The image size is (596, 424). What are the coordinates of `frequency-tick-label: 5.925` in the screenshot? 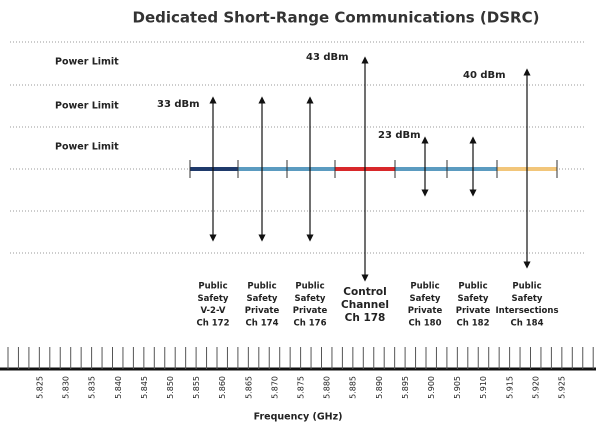 It's located at (562, 387).